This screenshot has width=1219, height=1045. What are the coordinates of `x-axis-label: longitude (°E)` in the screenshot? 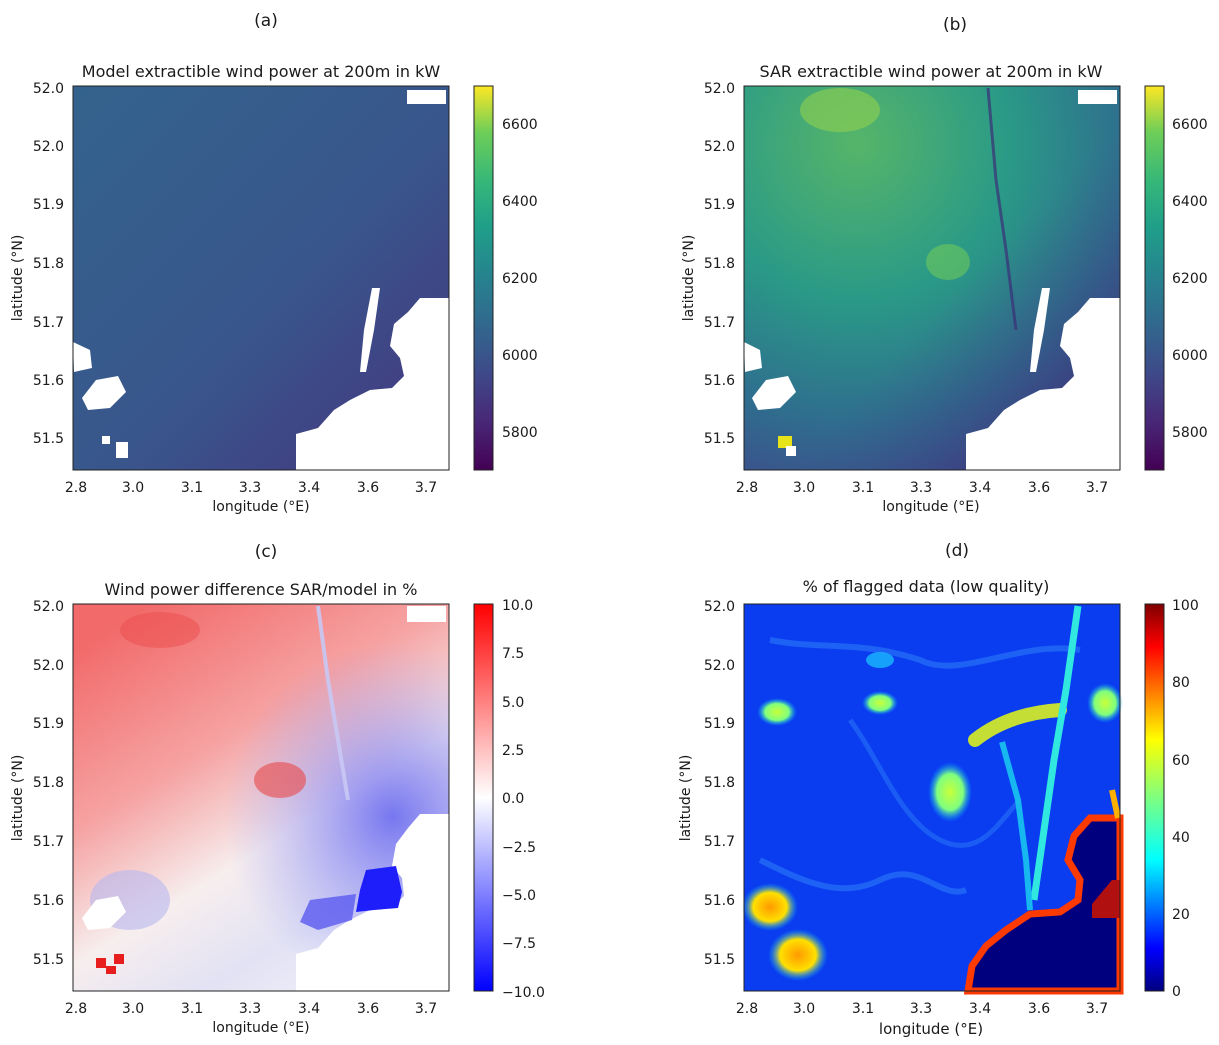 It's located at (930, 507).